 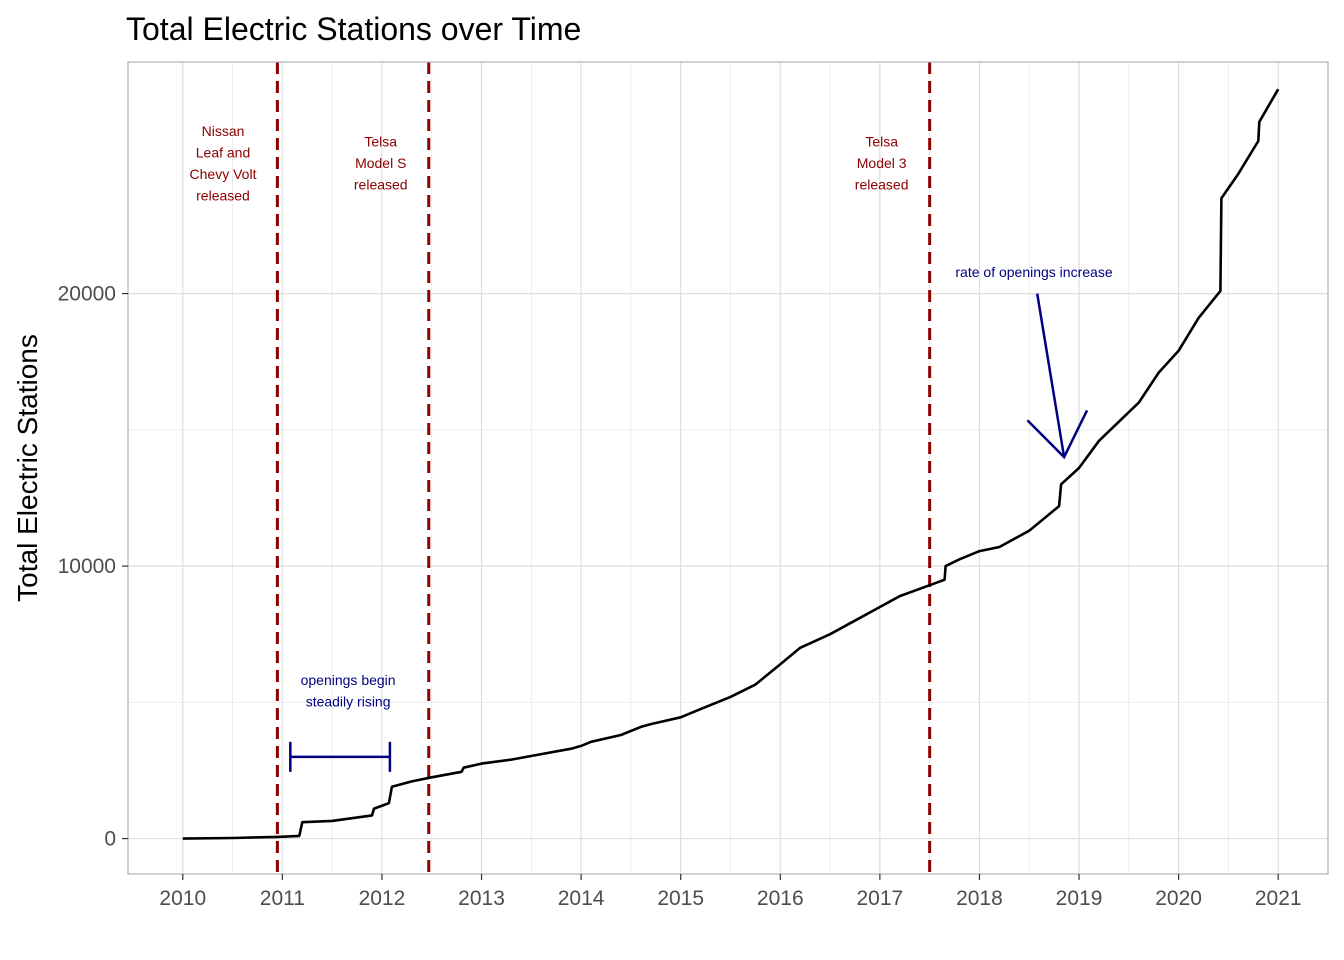 I want to click on x-tick-label: 2013, so click(x=481, y=898).